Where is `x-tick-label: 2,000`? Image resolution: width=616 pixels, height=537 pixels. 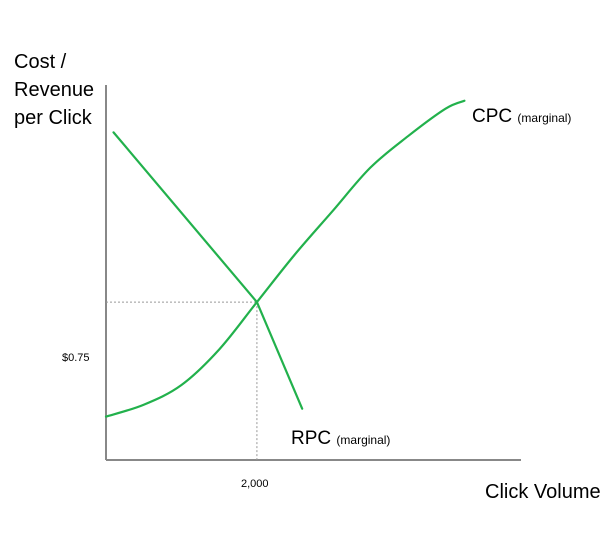
x-tick-label: 2,000 is located at coordinates (255, 484).